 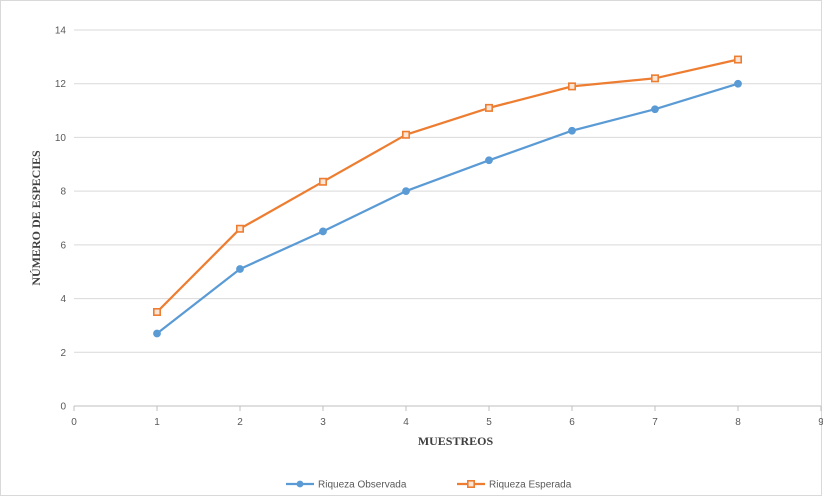 What do you see at coordinates (74, 422) in the screenshot?
I see `x-tick-label: 0` at bounding box center [74, 422].